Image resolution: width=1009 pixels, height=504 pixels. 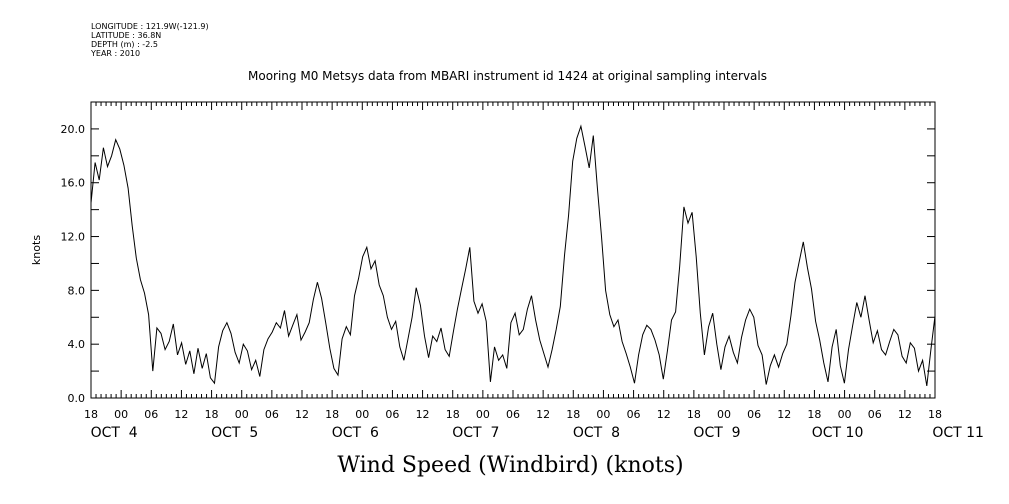 I want to click on x-date-label: OCT 8, so click(x=596, y=433).